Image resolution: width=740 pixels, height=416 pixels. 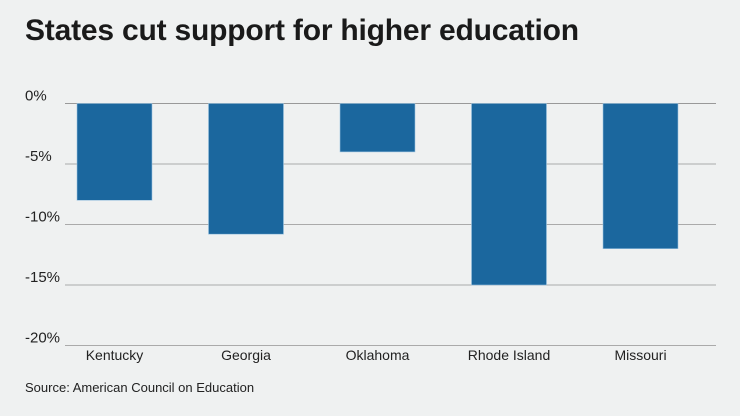 What do you see at coordinates (42, 217) in the screenshot?
I see `y-tick-label: -10%` at bounding box center [42, 217].